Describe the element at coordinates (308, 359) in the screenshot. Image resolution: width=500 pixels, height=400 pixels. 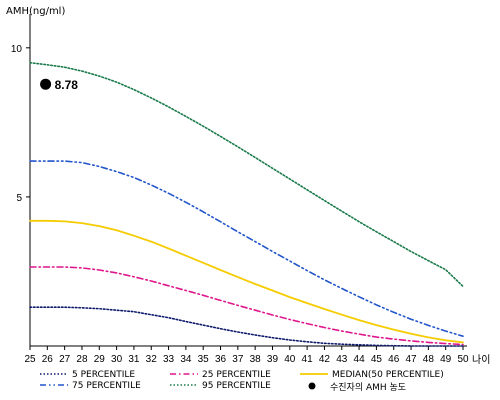
I see `x-tick-label: 41` at that location.